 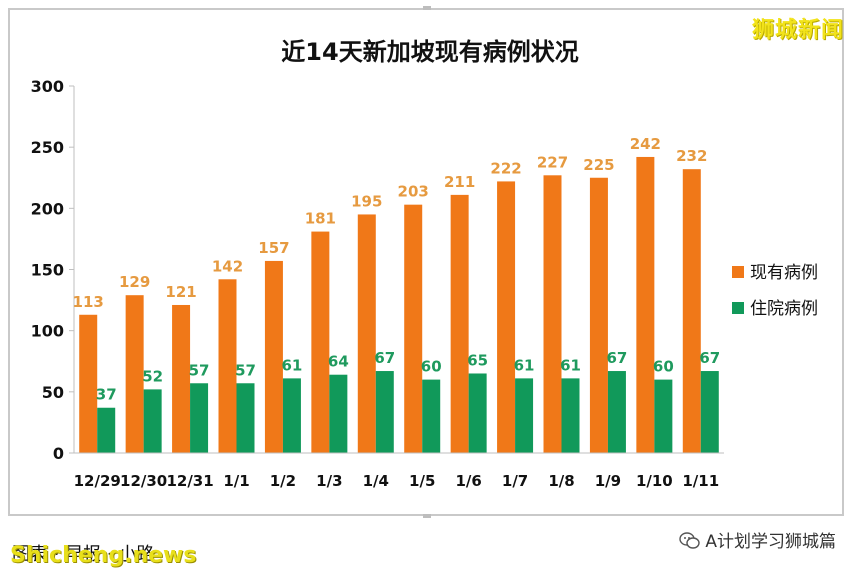 What do you see at coordinates (427, 8) in the screenshot?
I see `resize-handle-top` at bounding box center [427, 8].